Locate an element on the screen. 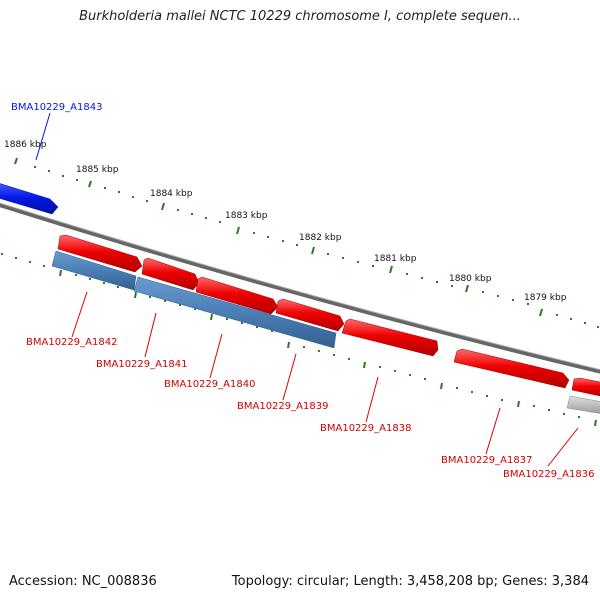  gene-label-BMA10229_A1836: BMA10229_A1836 is located at coordinates (548, 474).